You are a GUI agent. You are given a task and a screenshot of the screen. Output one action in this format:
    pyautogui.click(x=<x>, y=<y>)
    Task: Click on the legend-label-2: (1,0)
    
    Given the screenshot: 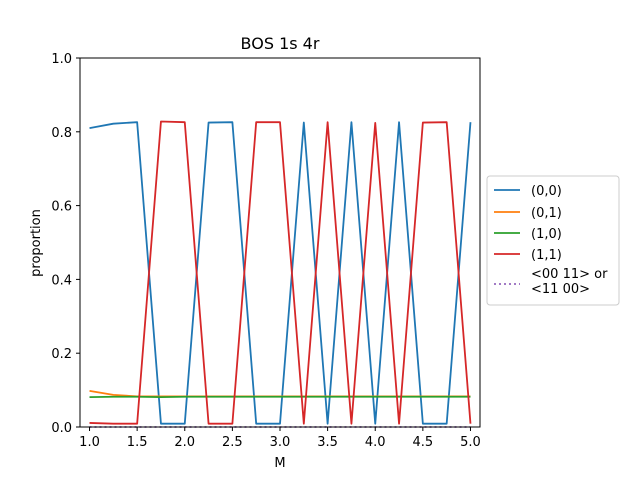 What is the action you would take?
    pyautogui.click(x=546, y=234)
    